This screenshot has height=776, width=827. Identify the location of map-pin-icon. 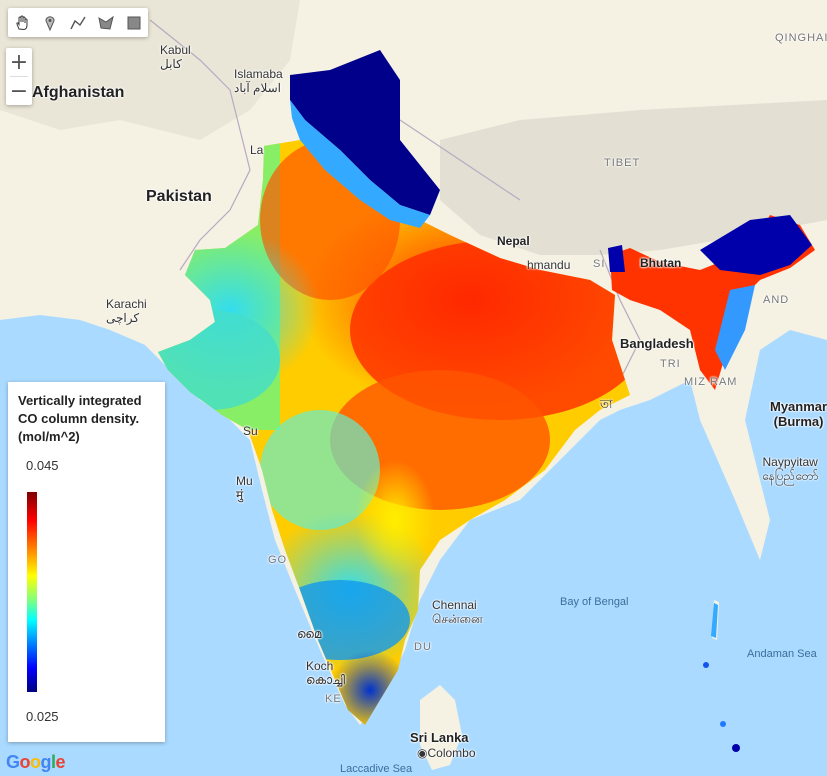
(50, 23).